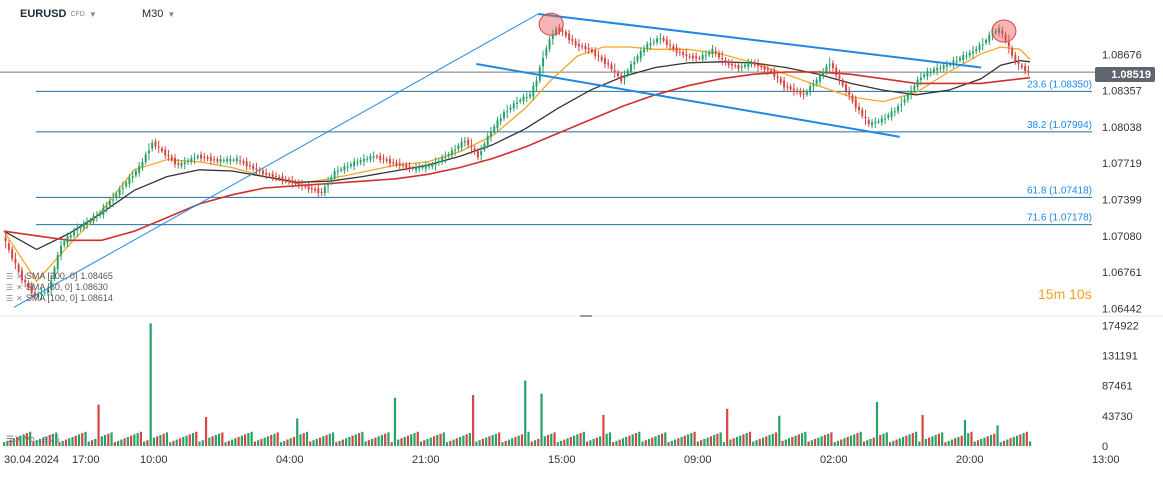 Image resolution: width=1163 pixels, height=477 pixels. I want to click on symbol-selector: EURUSD CFD ▼, so click(58, 14).